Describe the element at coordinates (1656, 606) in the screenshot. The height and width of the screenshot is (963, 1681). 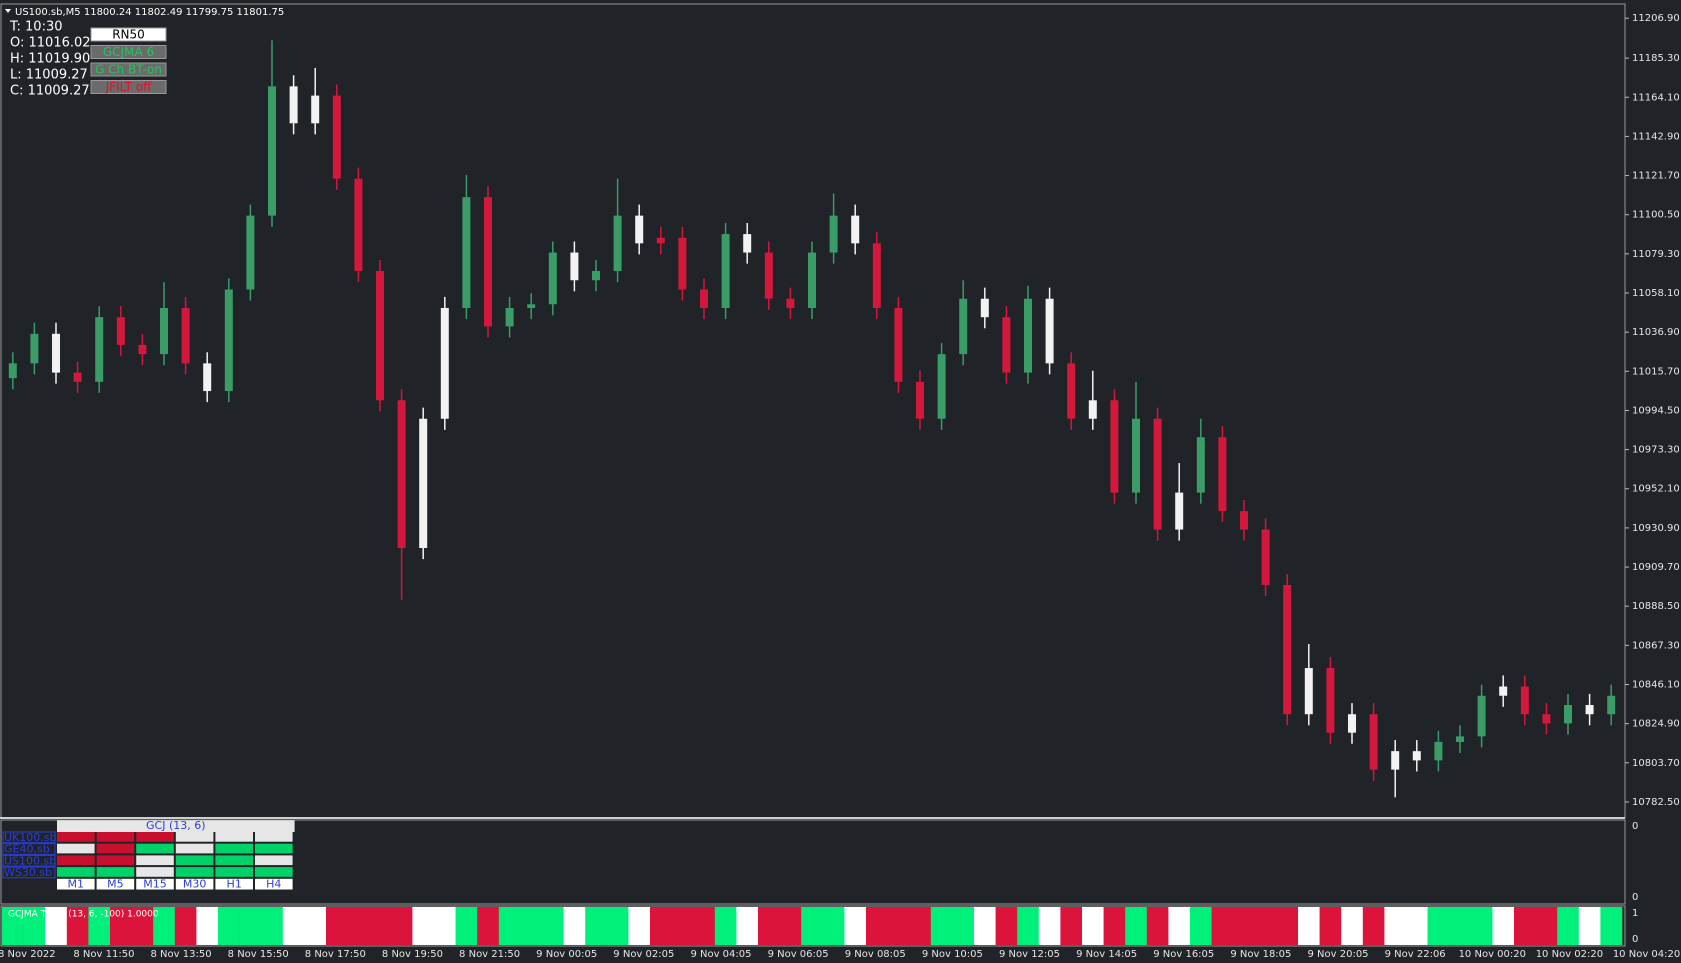
I see `y-tick-label: 10888.50` at that location.